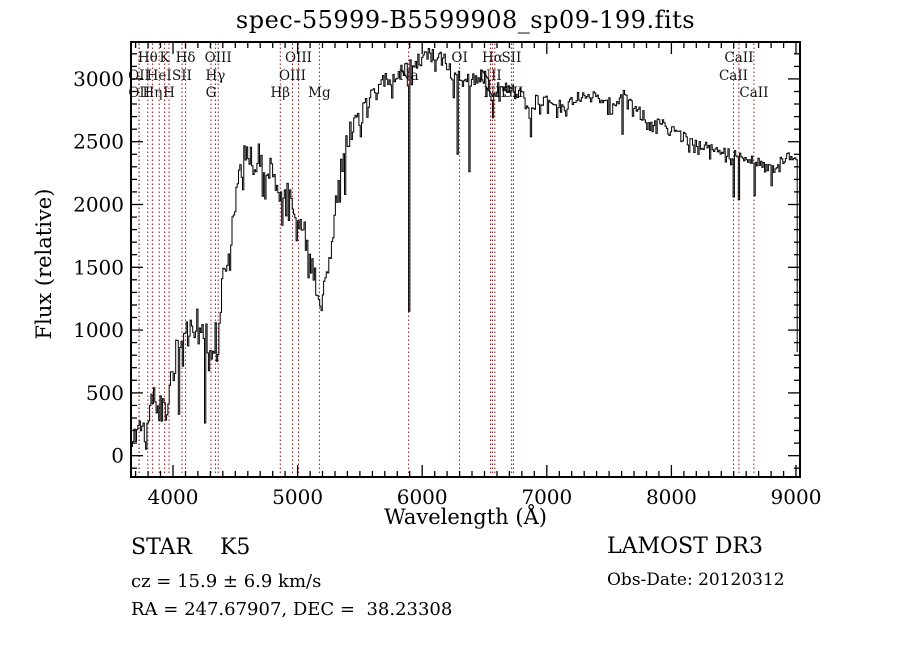 Image resolution: width=900 pixels, height=649 pixels. I want to click on survey-text: LAMOST DR3, so click(685, 546).